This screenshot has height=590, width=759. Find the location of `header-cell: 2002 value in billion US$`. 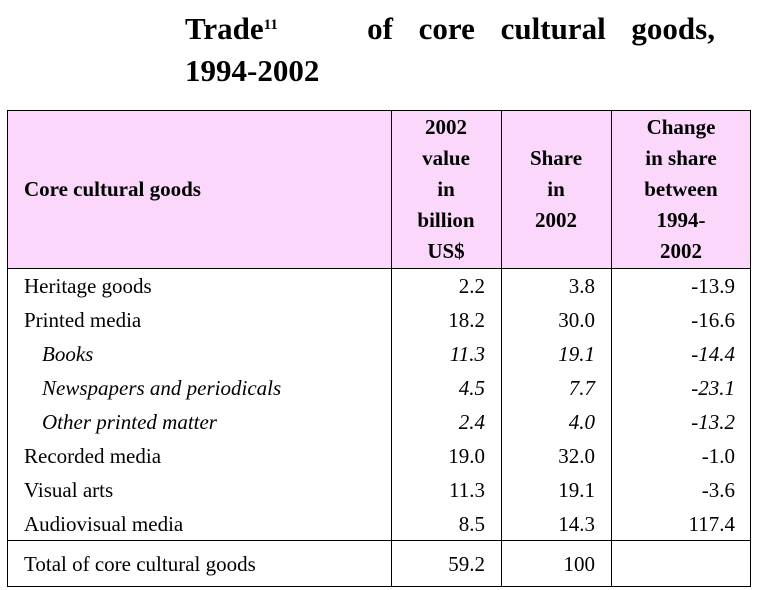

header-cell: 2002 value in billion US$ is located at coordinates (446, 189).